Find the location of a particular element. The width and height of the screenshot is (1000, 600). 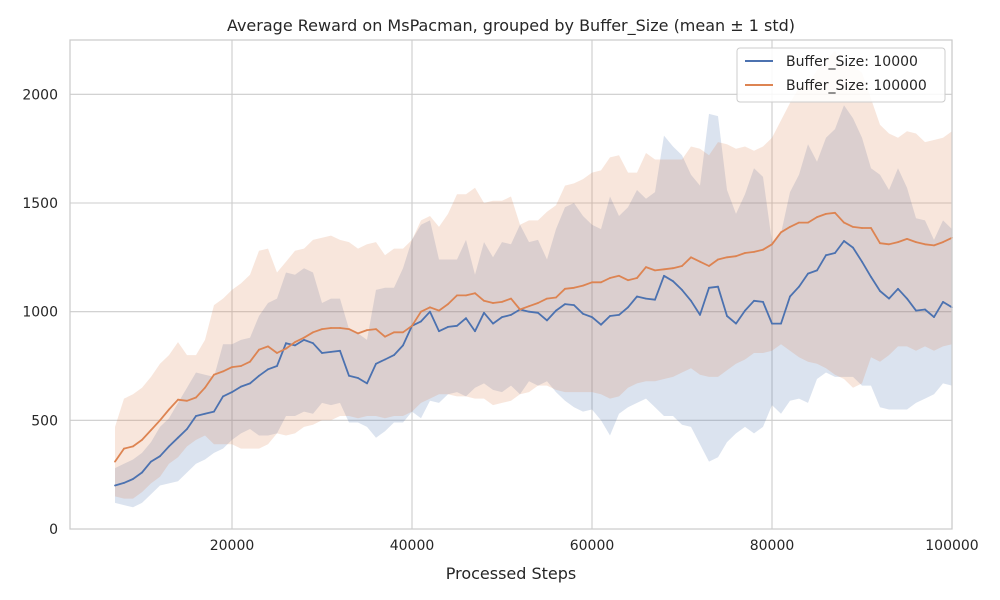

legend-box is located at coordinates (841, 75).